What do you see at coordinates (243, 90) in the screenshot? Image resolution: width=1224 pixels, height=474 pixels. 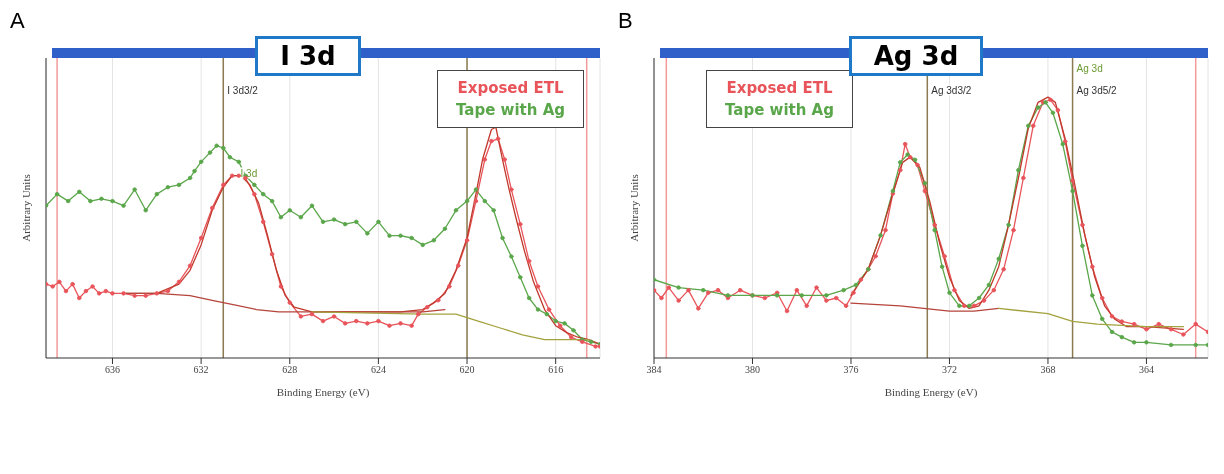 I see `ref-line-label: I 3d3/2` at bounding box center [243, 90].